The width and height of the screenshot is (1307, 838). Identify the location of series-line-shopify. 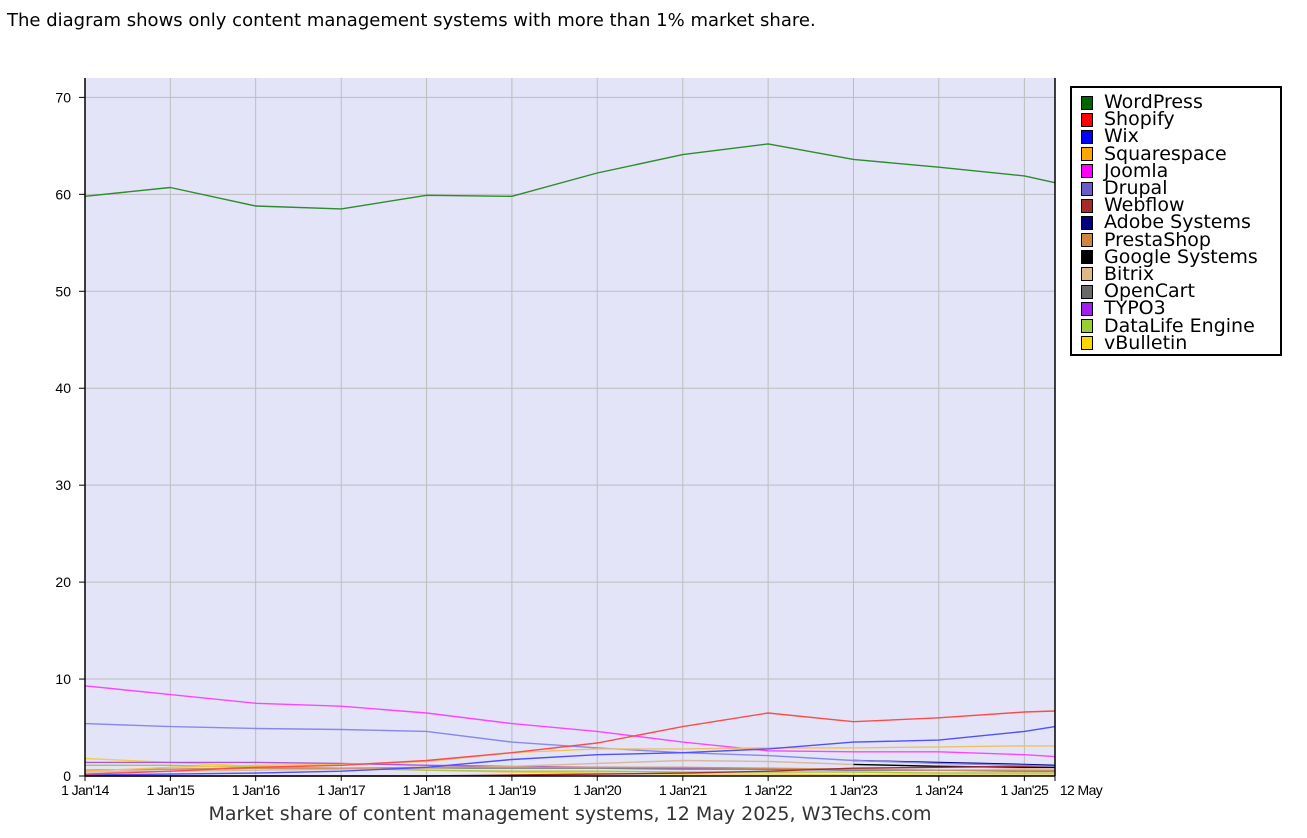
(570, 742).